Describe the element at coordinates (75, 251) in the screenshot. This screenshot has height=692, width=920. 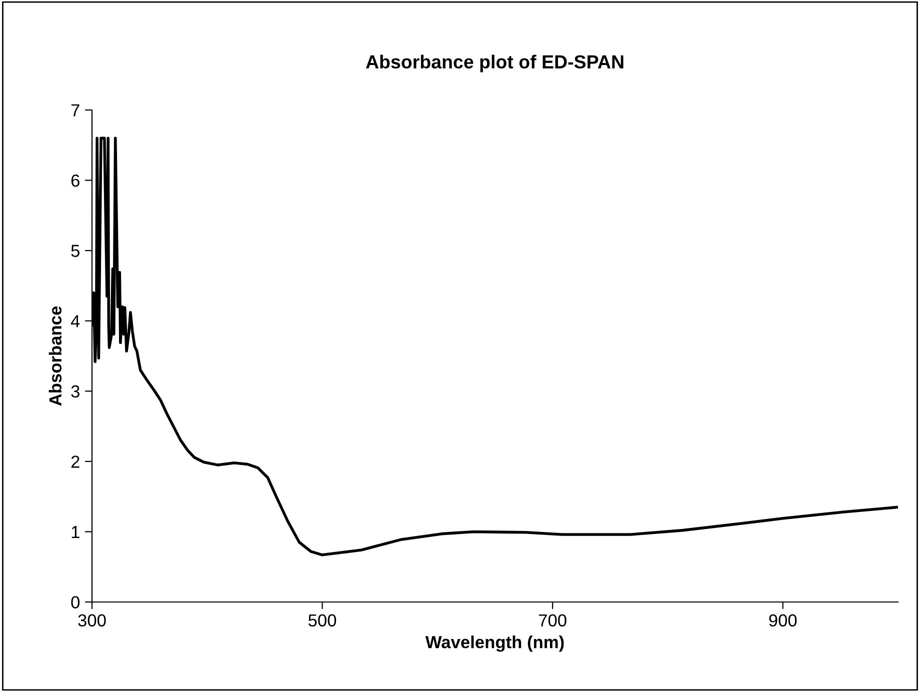
I see `y-tick-label: 5` at that location.